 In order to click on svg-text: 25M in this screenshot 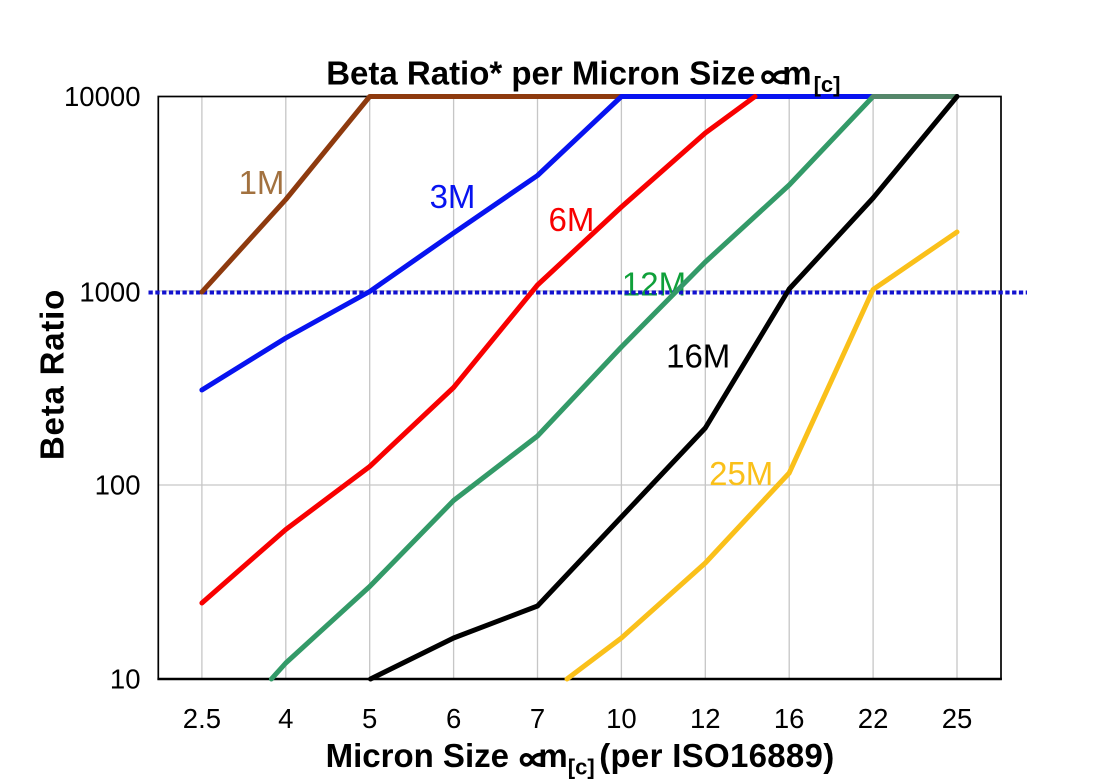, I will do `click(741, 473)`.